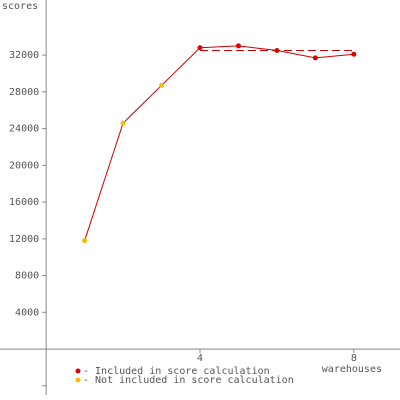 The height and width of the screenshot is (400, 400). What do you see at coordinates (352, 369) in the screenshot?
I see `x-axis-label: warehouses` at bounding box center [352, 369].